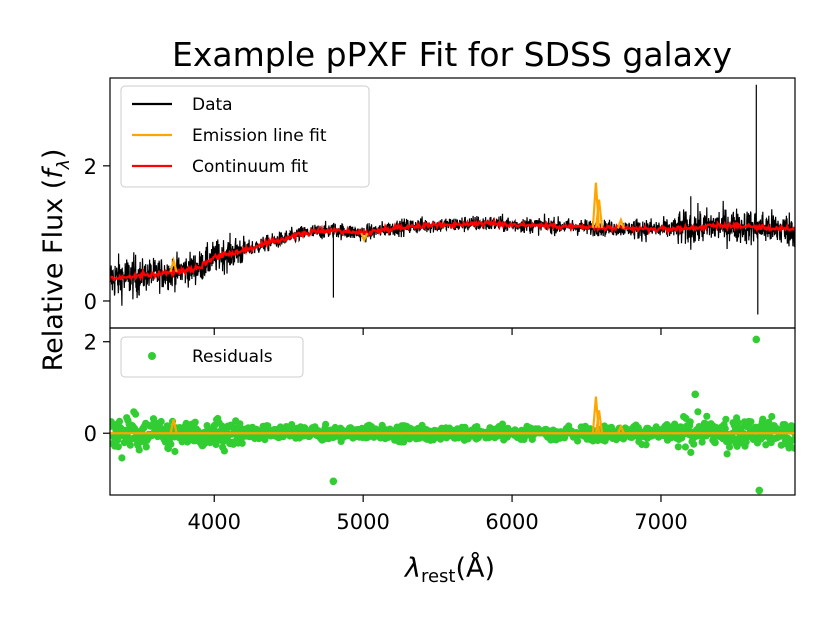 This screenshot has width=830, height=623. Describe the element at coordinates (90, 434) in the screenshot. I see `bottom-y-tick-label: 0` at that location.